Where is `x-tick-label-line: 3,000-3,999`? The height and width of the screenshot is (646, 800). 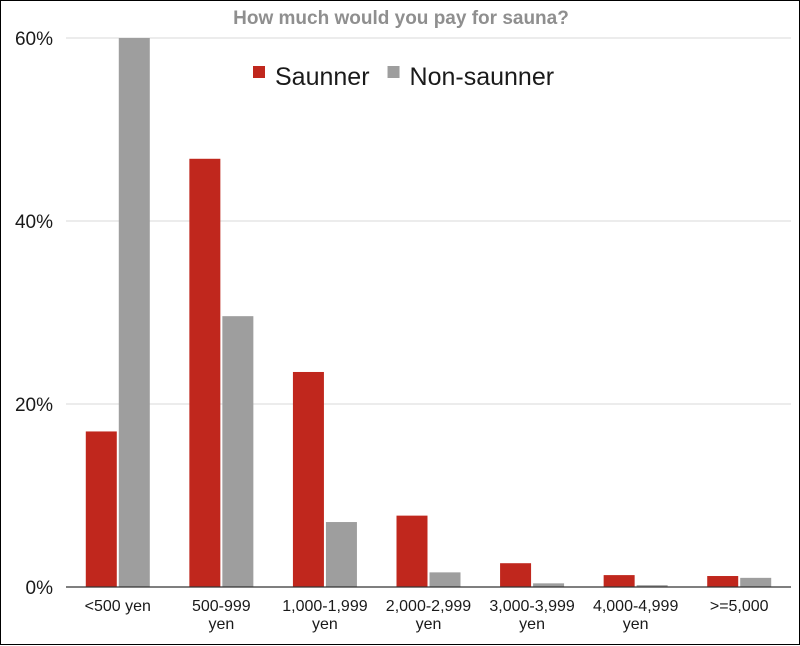
x-tick-label-line: 3,000-3,999 is located at coordinates (532, 606).